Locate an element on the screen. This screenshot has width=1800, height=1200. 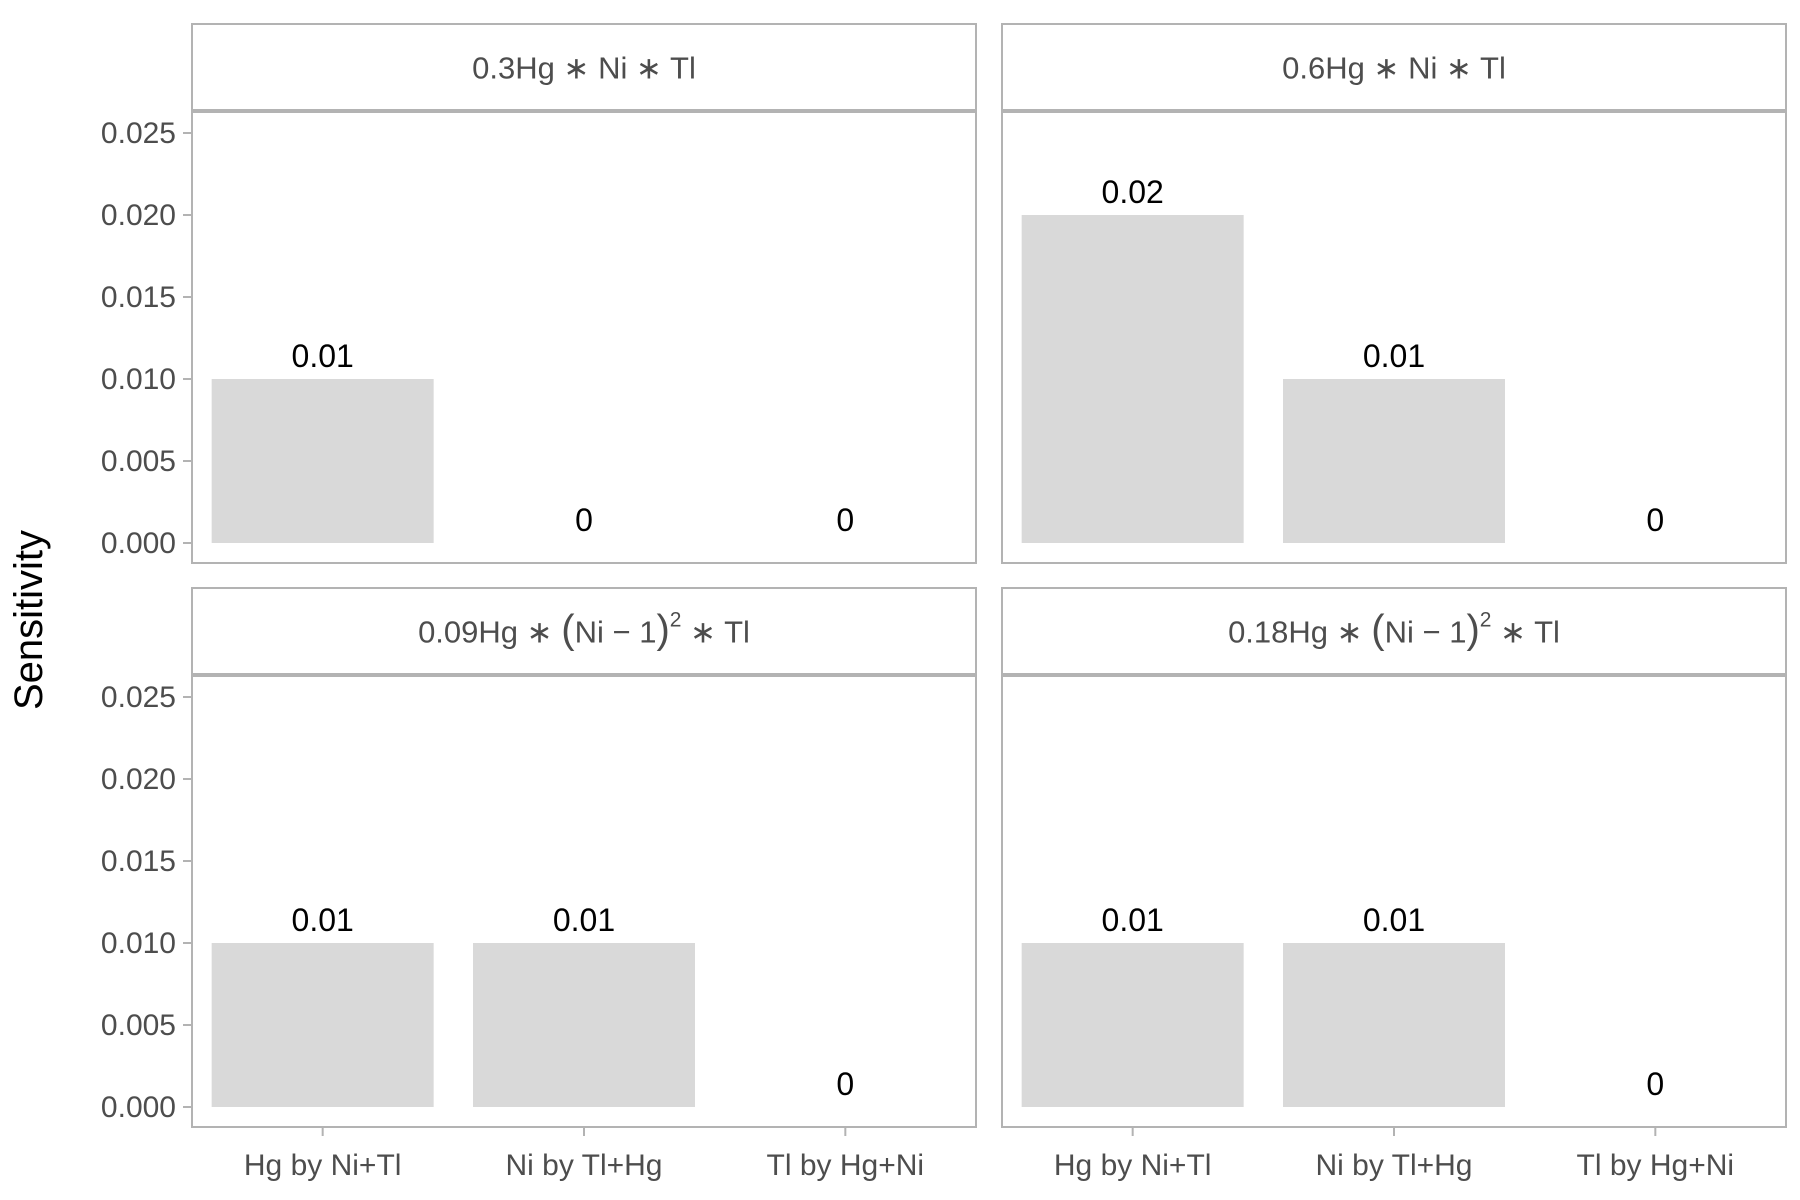
strip-coefficient: 0.09 is located at coordinates (448, 632).